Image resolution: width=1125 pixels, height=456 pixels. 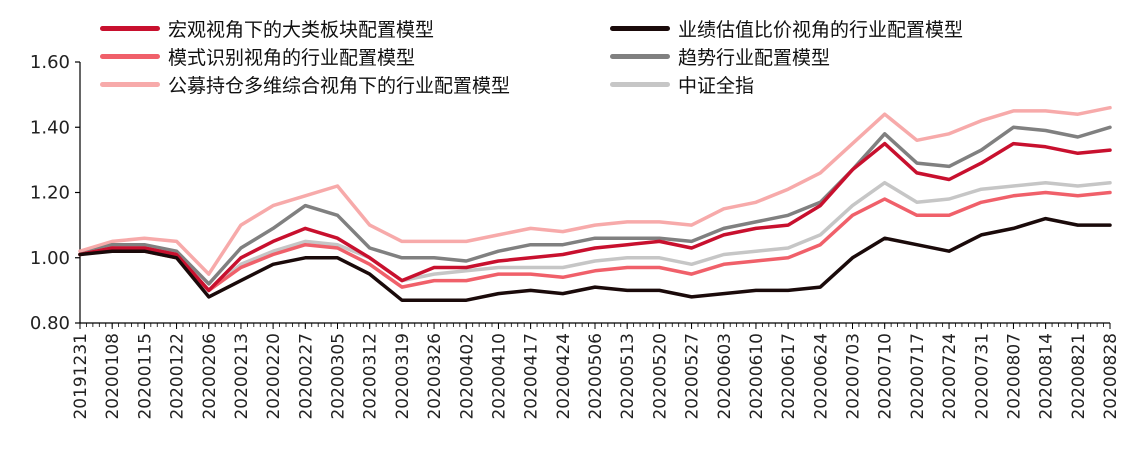 What do you see at coordinates (210, 376) in the screenshot?
I see `x-tick-label: 20200206` at bounding box center [210, 376].